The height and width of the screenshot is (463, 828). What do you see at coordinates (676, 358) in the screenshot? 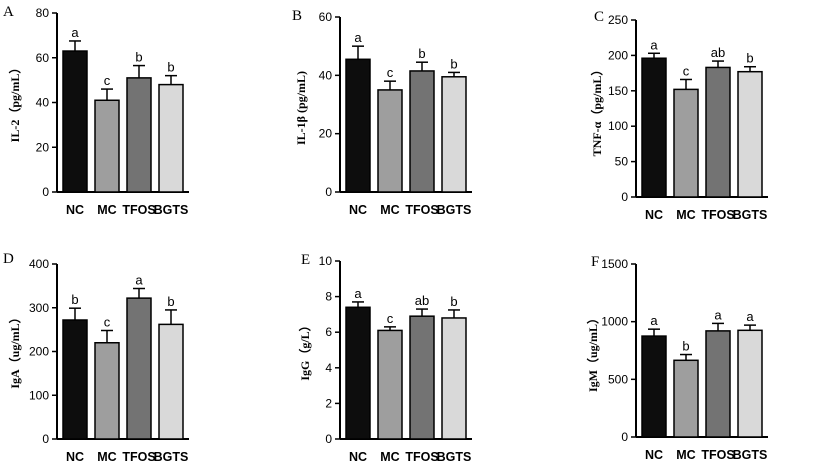
I see `panel-f: F IgM（ug/mL） 0 500 1000 1500 a NC b MC a TFOS a BGTS` at bounding box center [676, 358].